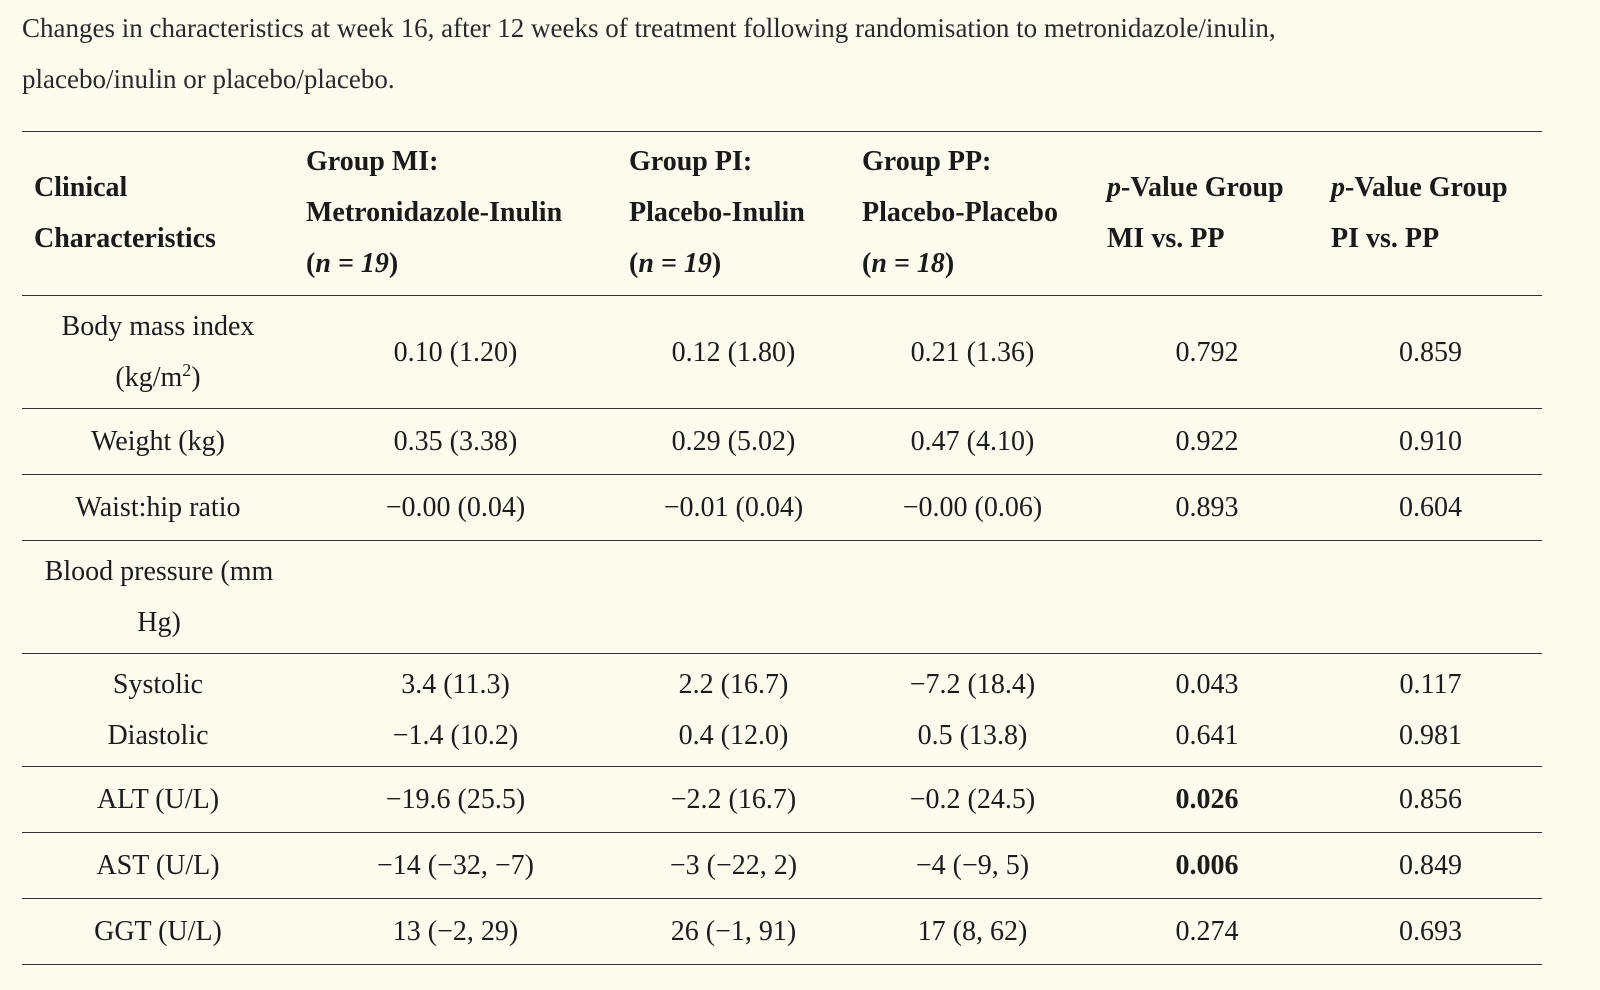  Describe the element at coordinates (158, 352) in the screenshot. I see `row-label: Body mass index (kg/m2)` at that location.